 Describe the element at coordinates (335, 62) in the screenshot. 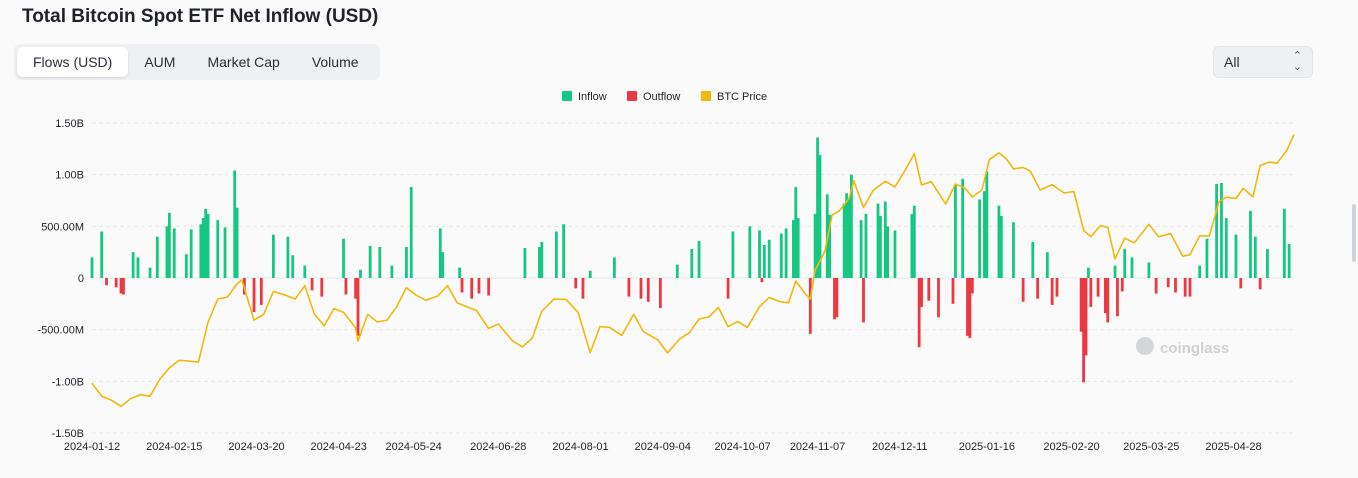

I see `tab-volume: Volume` at that location.